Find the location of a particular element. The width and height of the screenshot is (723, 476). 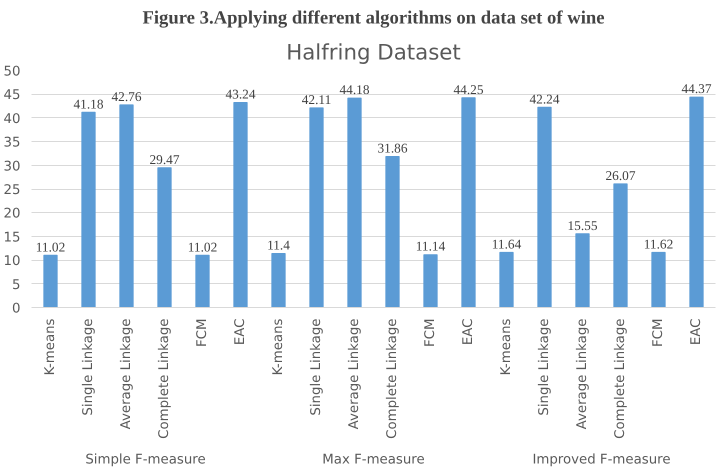

data-label: 42.24 is located at coordinates (545, 98).